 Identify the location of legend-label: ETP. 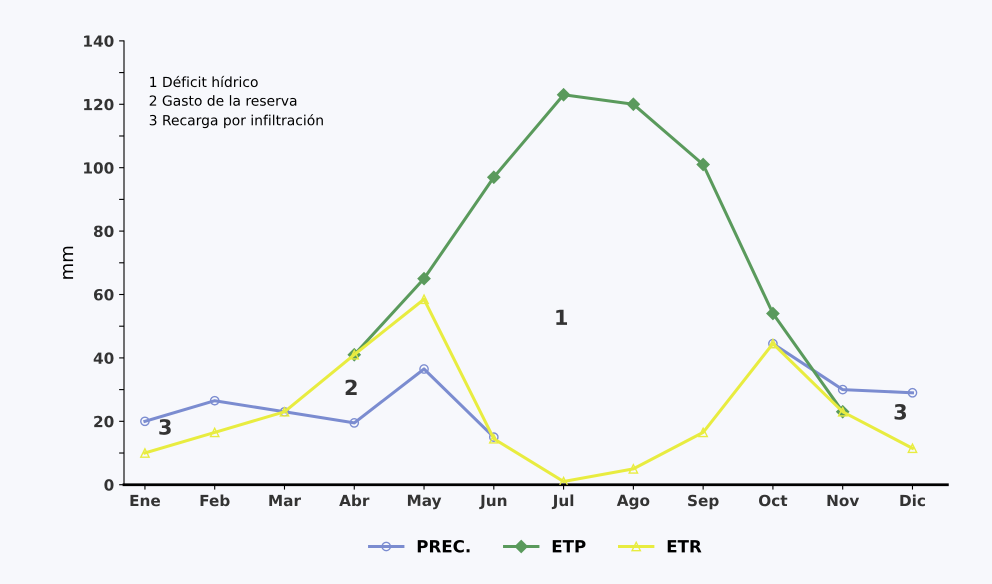
(569, 546).